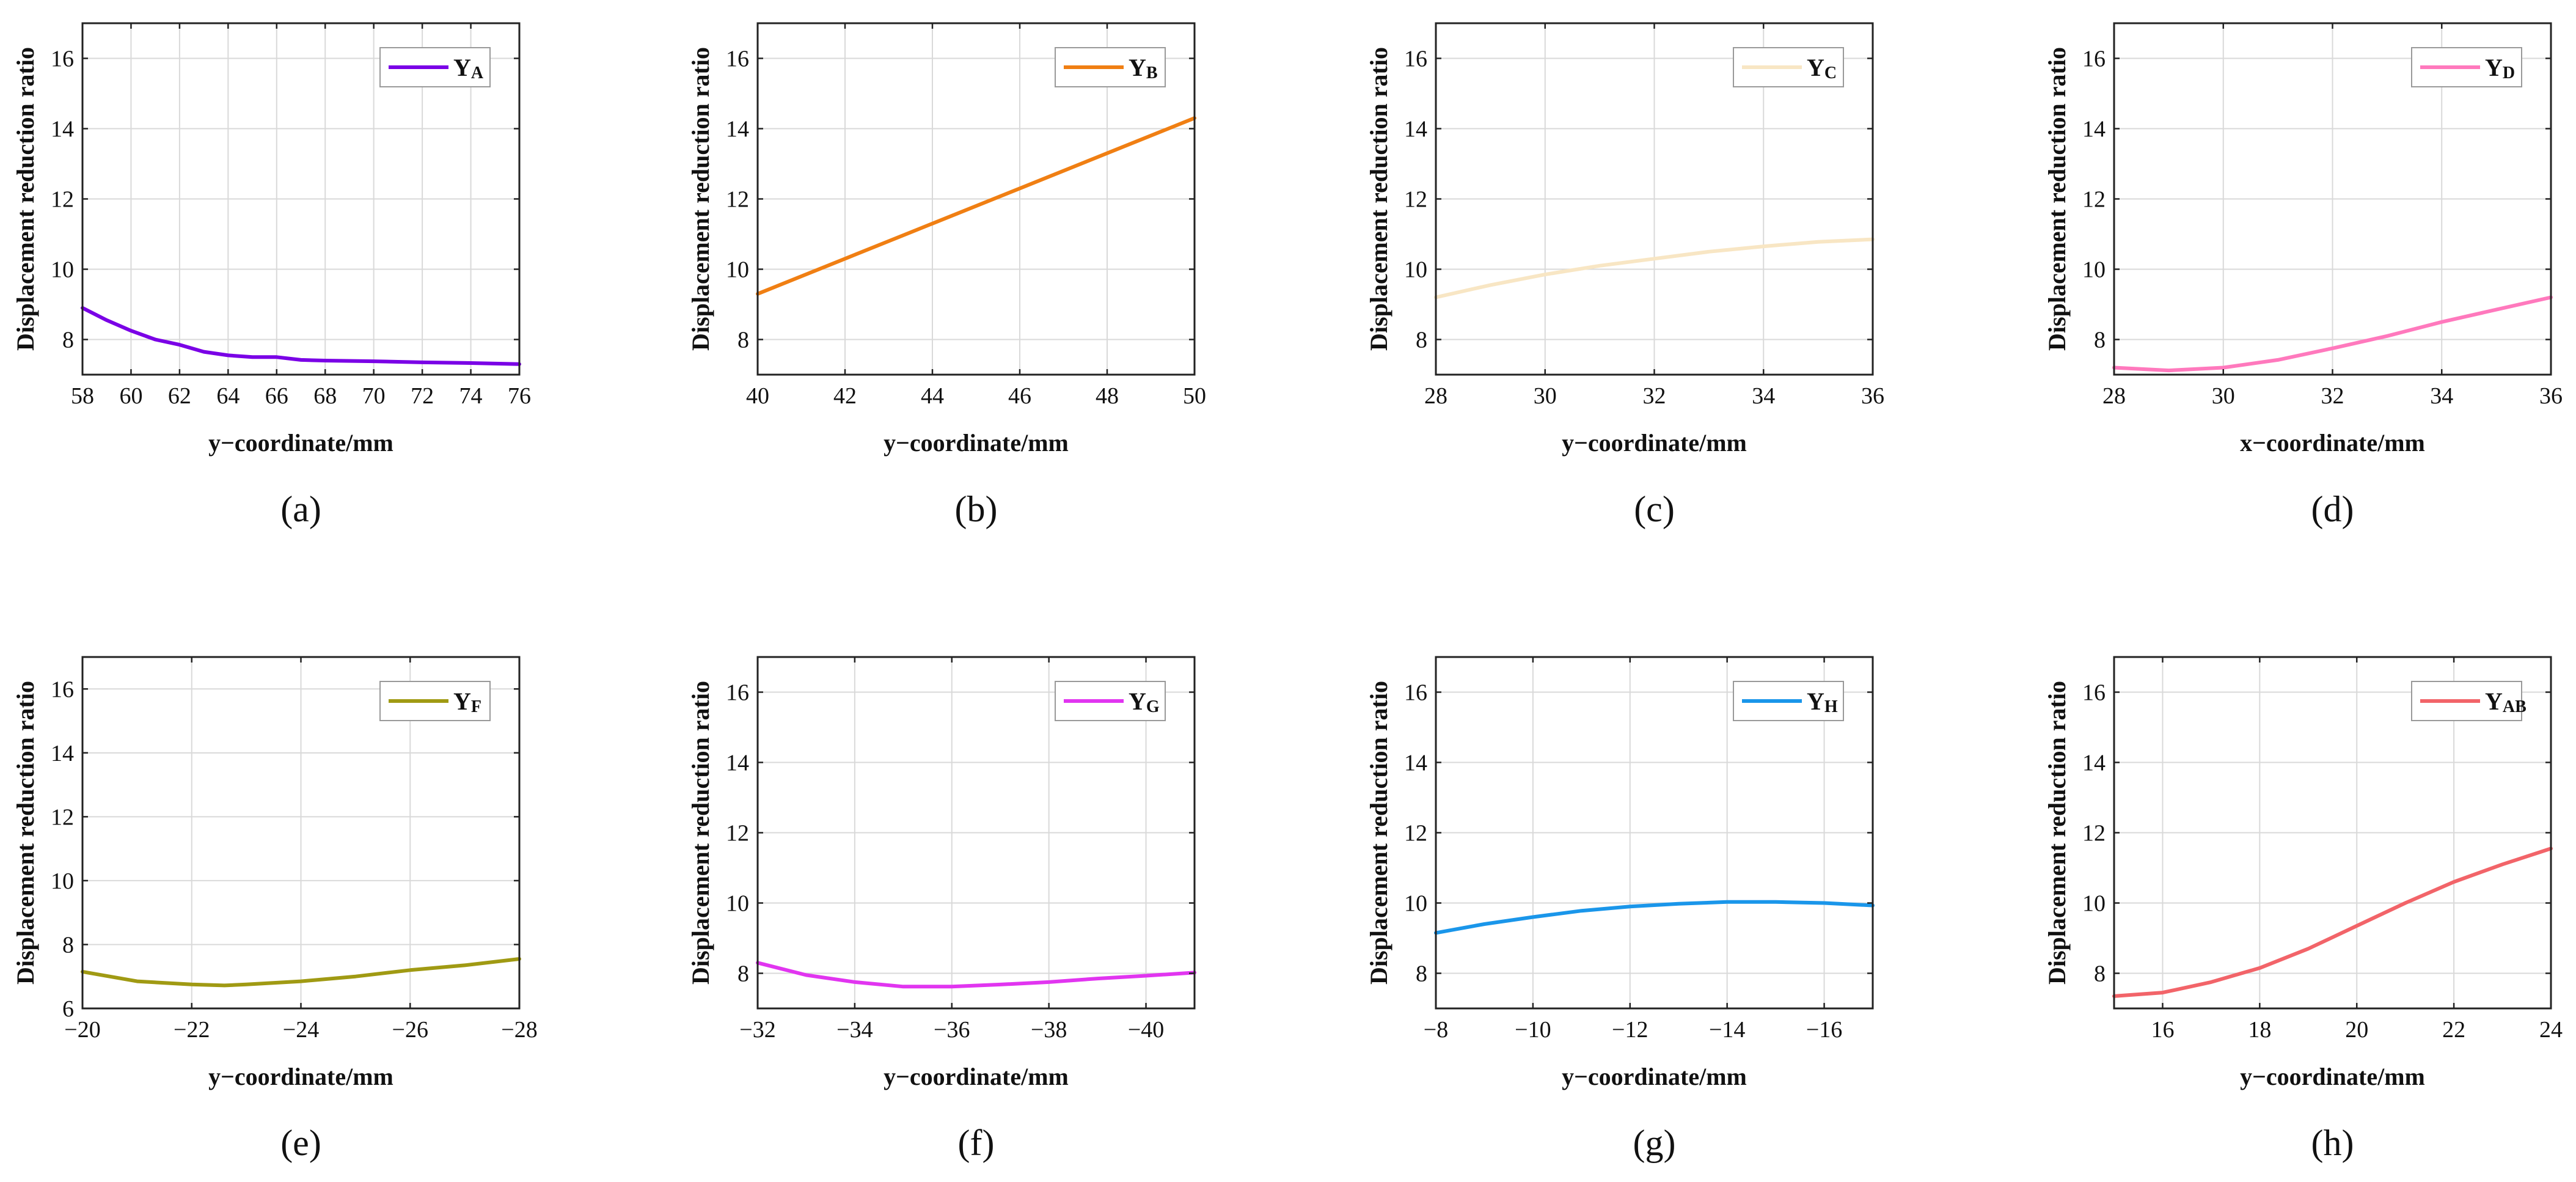  I want to click on legend: YB, so click(1110, 67).